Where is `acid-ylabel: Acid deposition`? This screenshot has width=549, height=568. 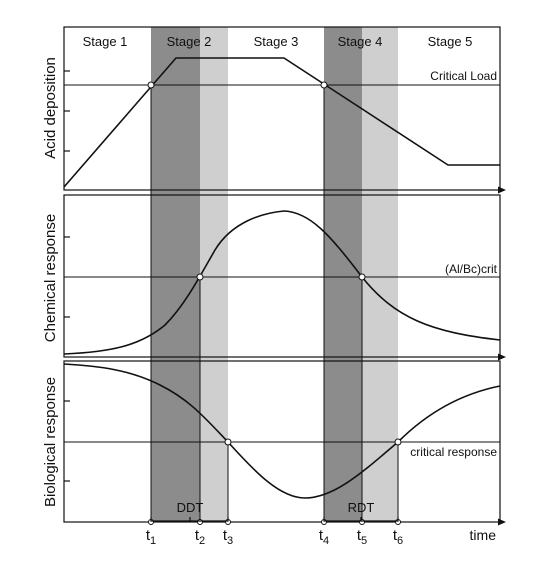 acid-ylabel: Acid deposition is located at coordinates (50, 108).